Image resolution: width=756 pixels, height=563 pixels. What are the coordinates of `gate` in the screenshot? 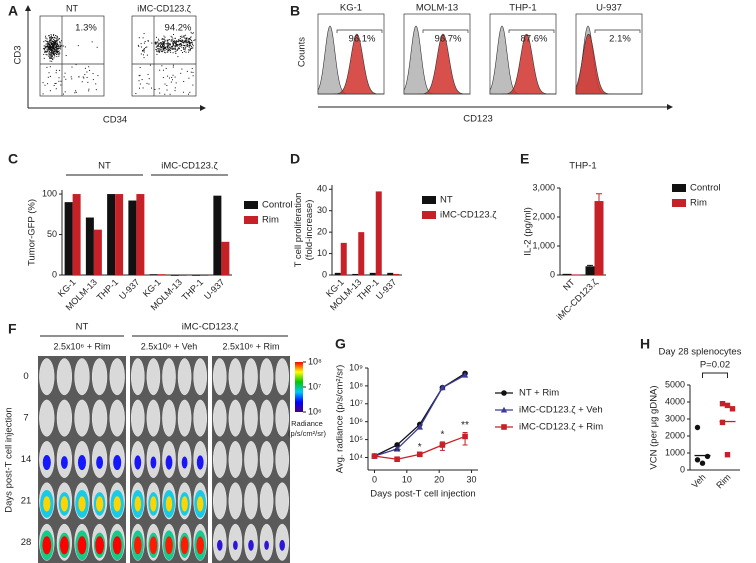 It's located at (445, 31).